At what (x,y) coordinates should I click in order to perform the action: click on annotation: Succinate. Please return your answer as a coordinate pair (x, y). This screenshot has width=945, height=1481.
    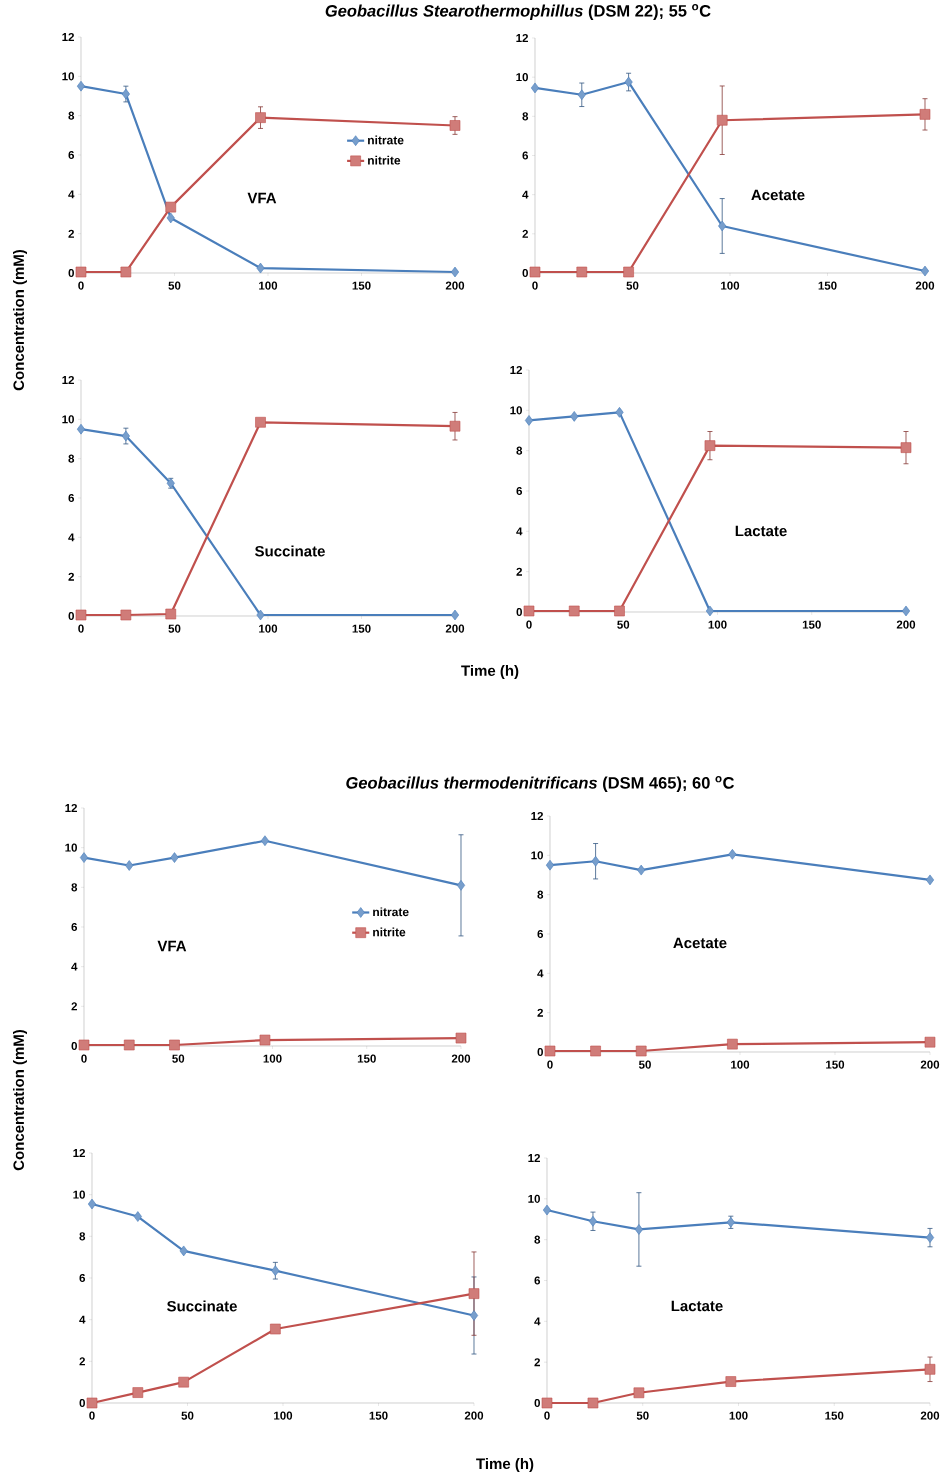
    Looking at the image, I should click on (290, 551).